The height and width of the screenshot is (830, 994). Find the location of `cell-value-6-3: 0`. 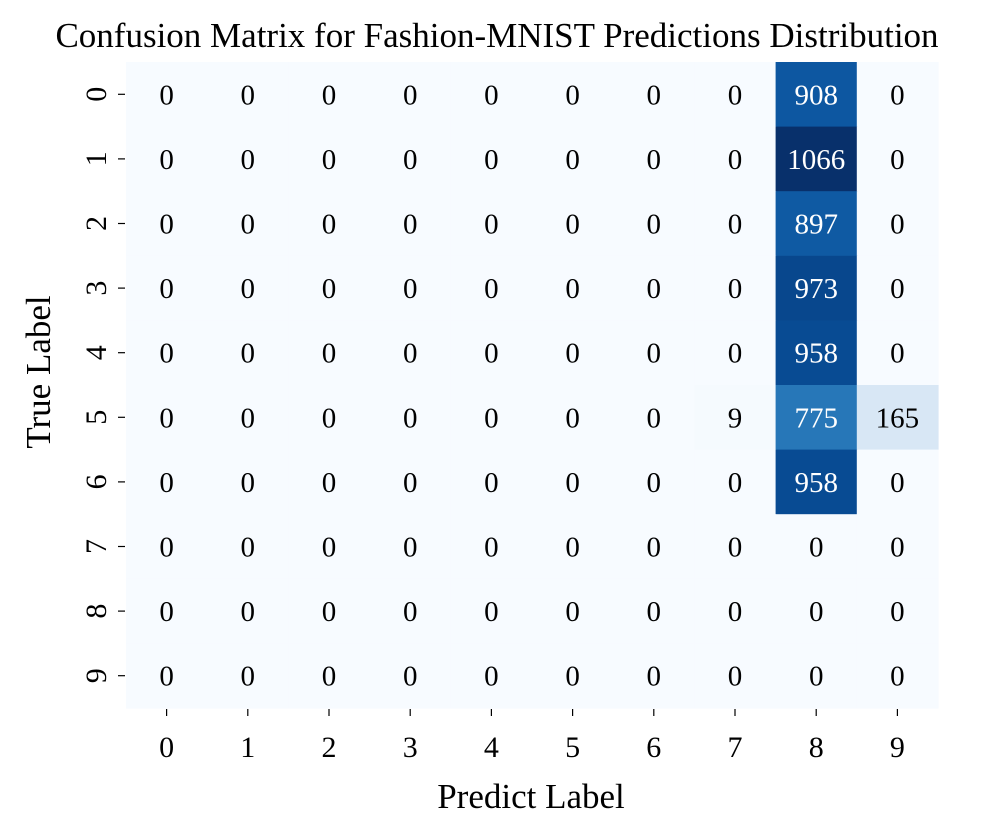

cell-value-6-3: 0 is located at coordinates (410, 483).